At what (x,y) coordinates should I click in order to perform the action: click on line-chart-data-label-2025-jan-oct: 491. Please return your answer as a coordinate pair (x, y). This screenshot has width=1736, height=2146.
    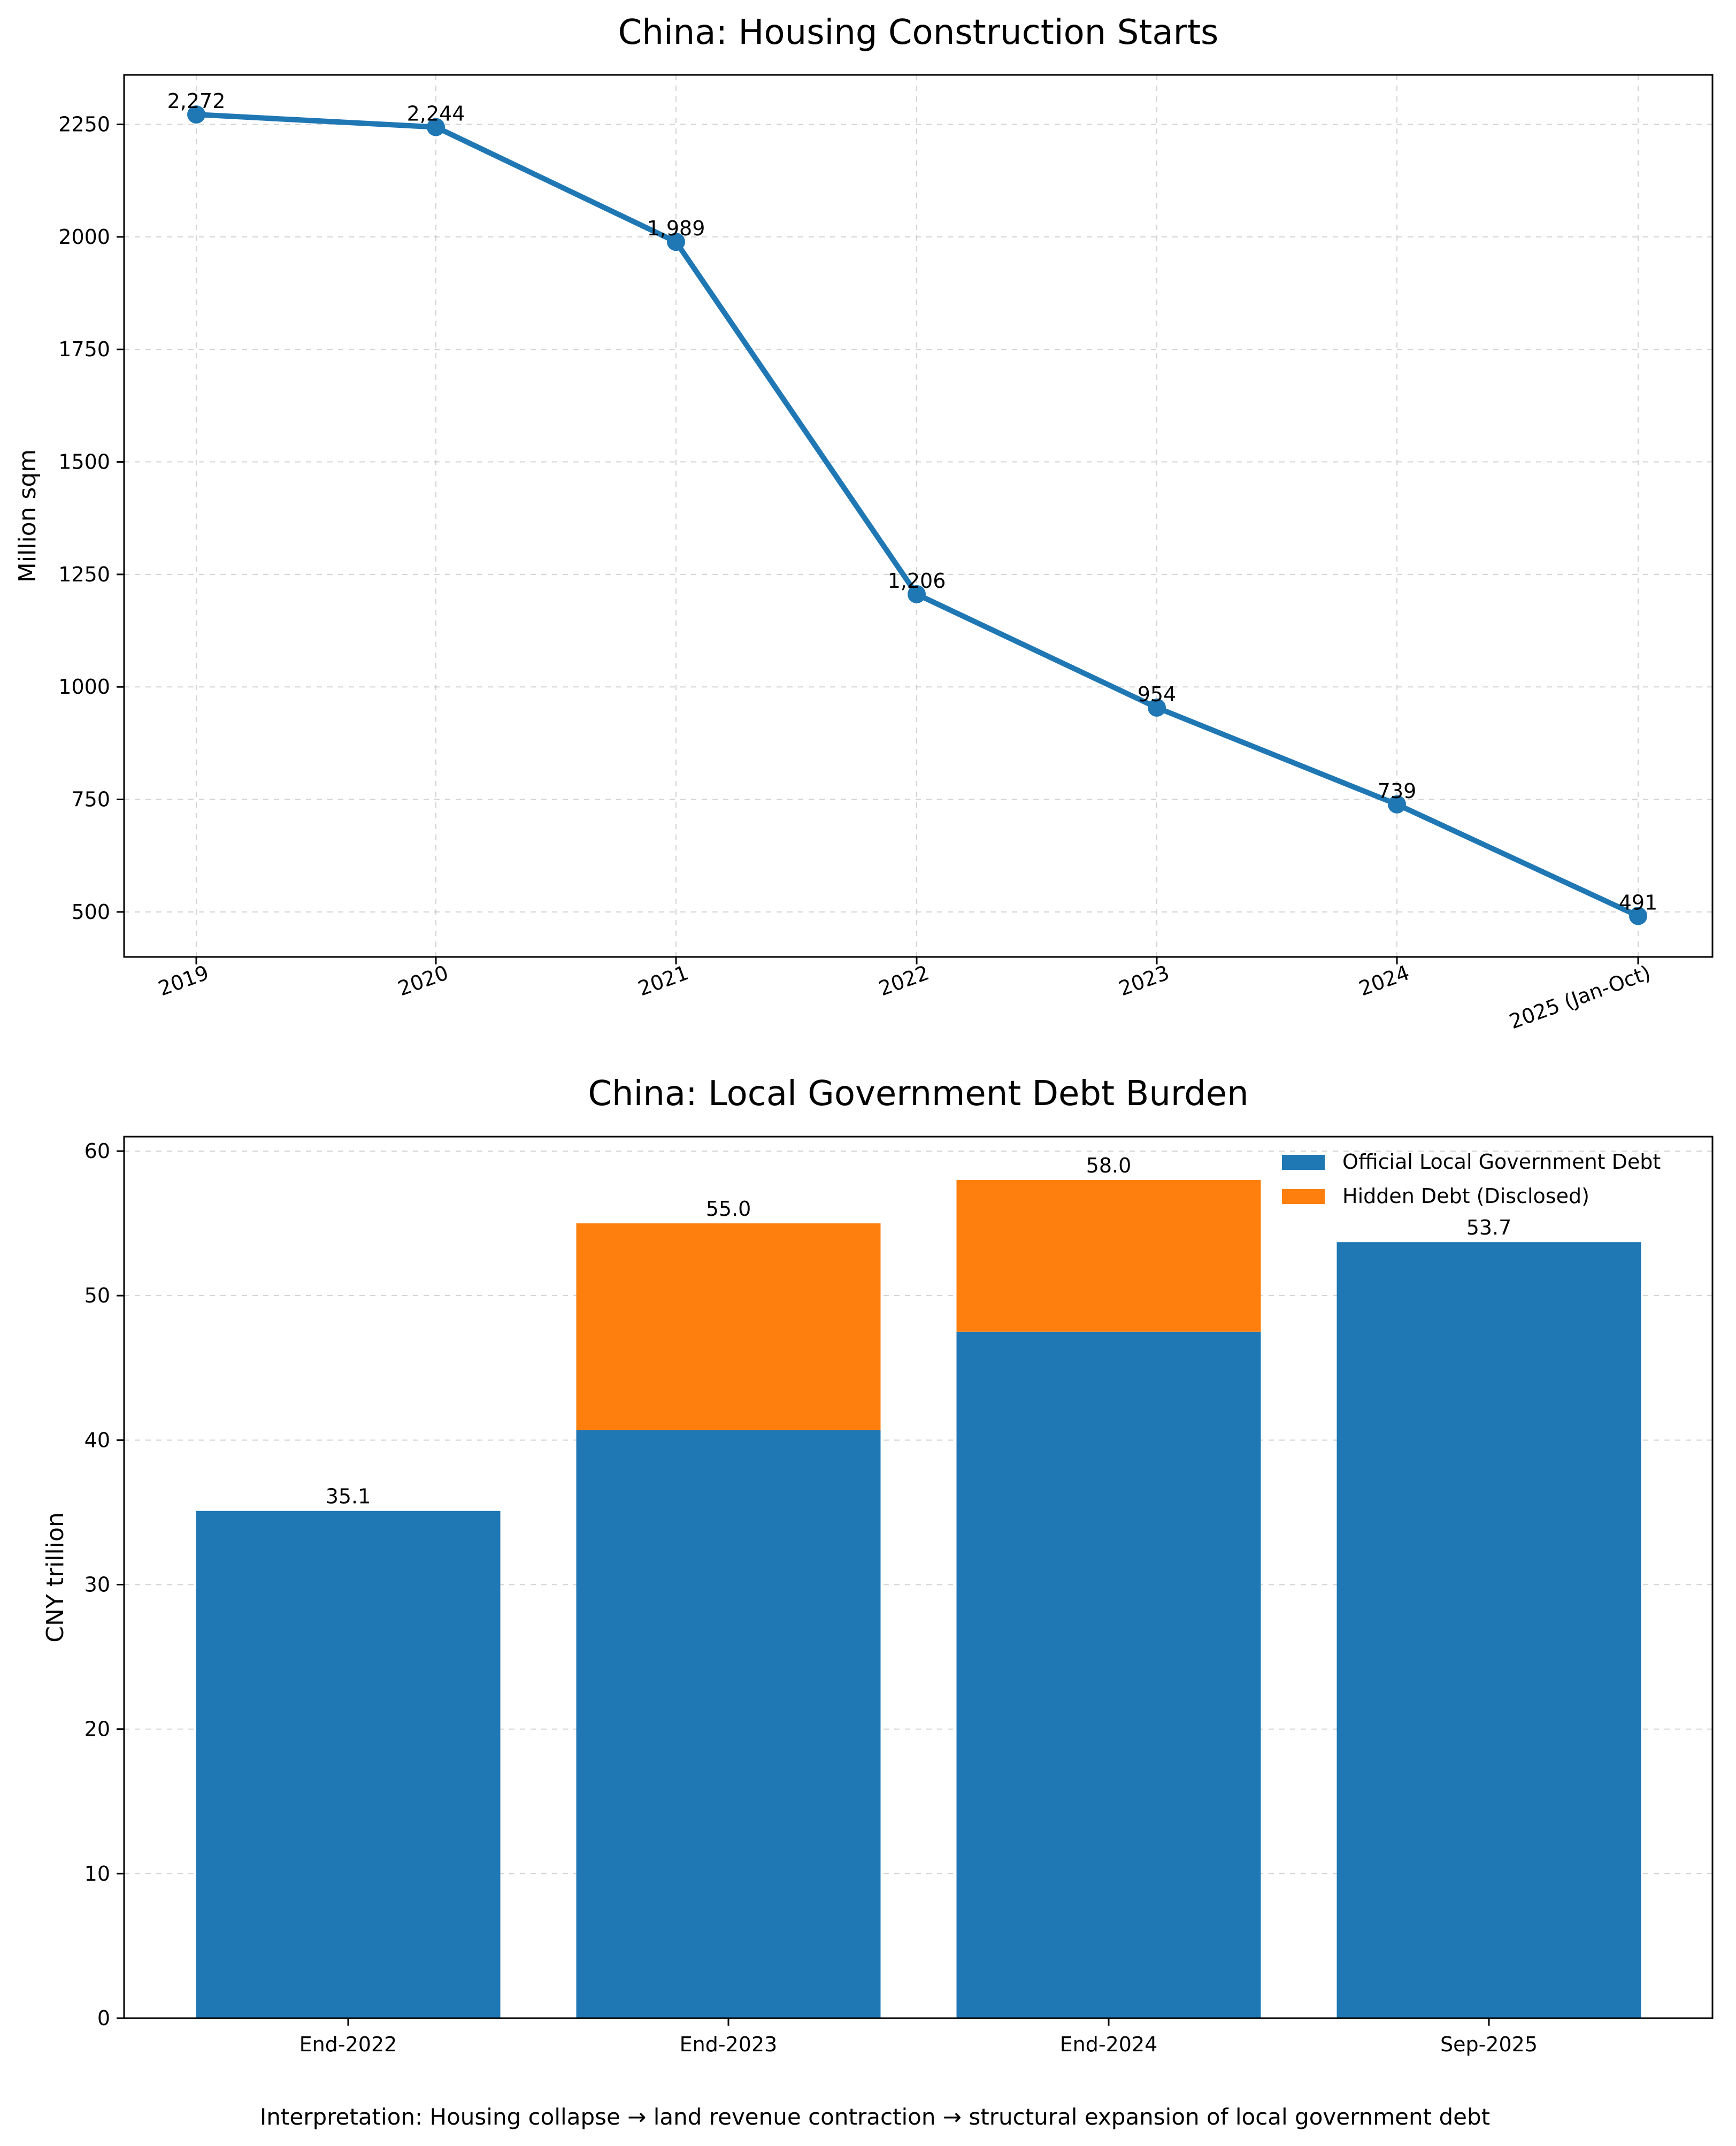
    Looking at the image, I should click on (1638, 902).